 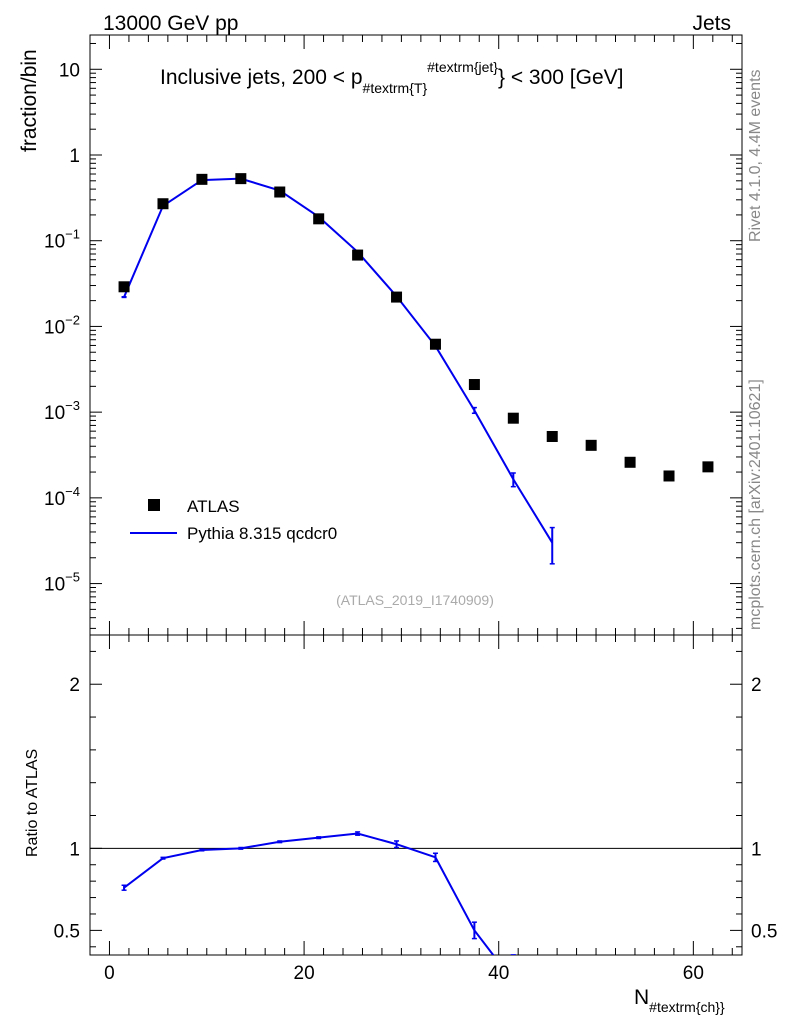 I want to click on legend: ATLAS Pythia 8.315 qcdcr0, so click(x=233, y=520).